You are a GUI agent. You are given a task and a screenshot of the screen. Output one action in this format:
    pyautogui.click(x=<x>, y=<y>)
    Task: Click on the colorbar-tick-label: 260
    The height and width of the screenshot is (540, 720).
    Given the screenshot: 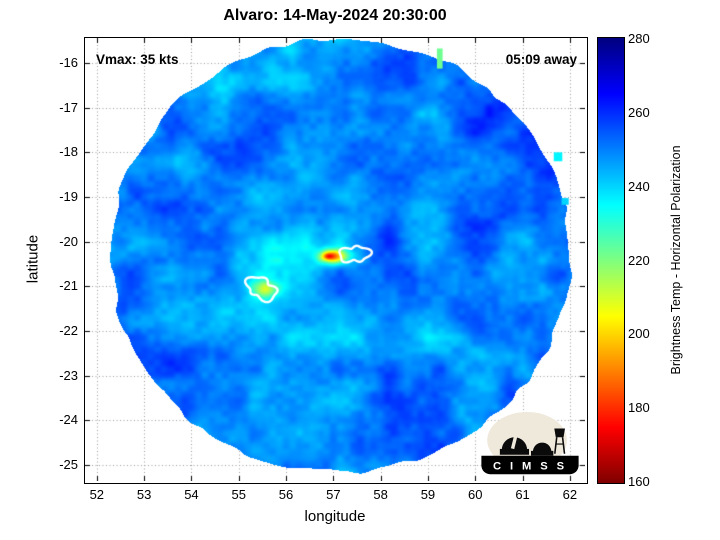 What is the action you would take?
    pyautogui.click(x=639, y=112)
    